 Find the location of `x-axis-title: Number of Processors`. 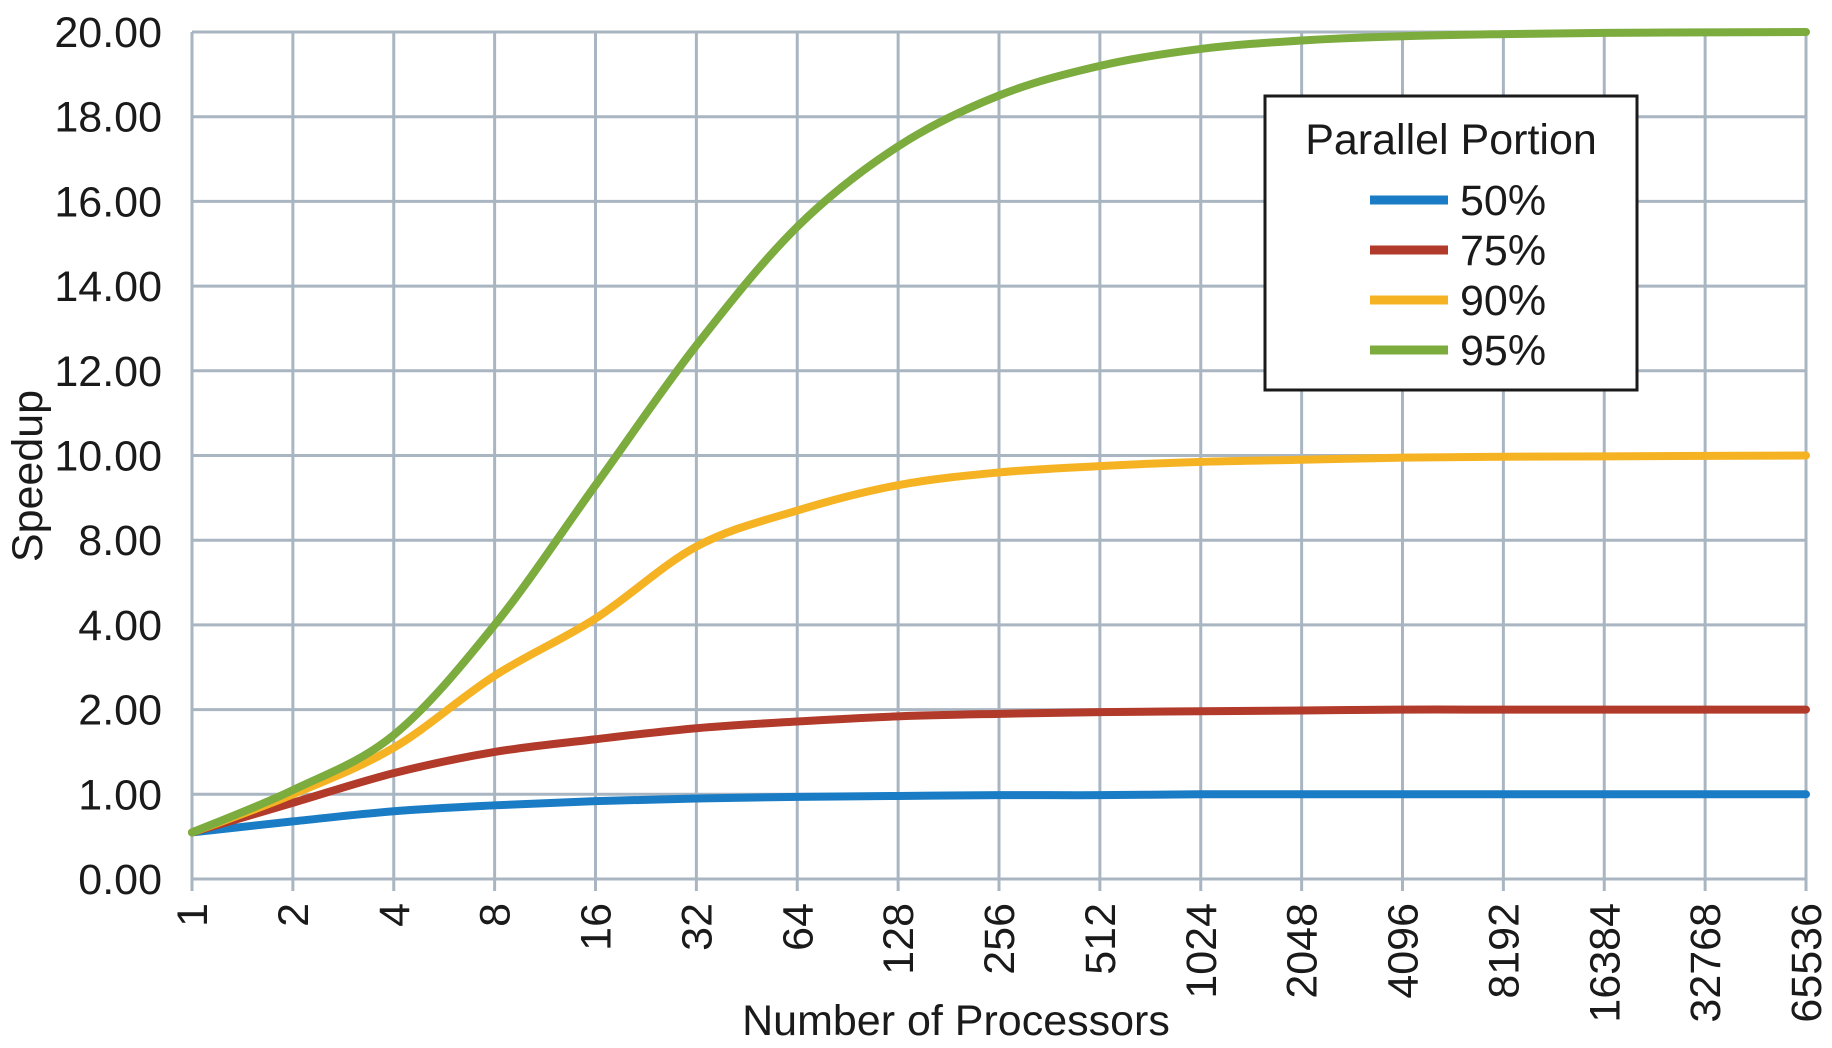

x-axis-title: Number of Processors is located at coordinates (956, 1021).